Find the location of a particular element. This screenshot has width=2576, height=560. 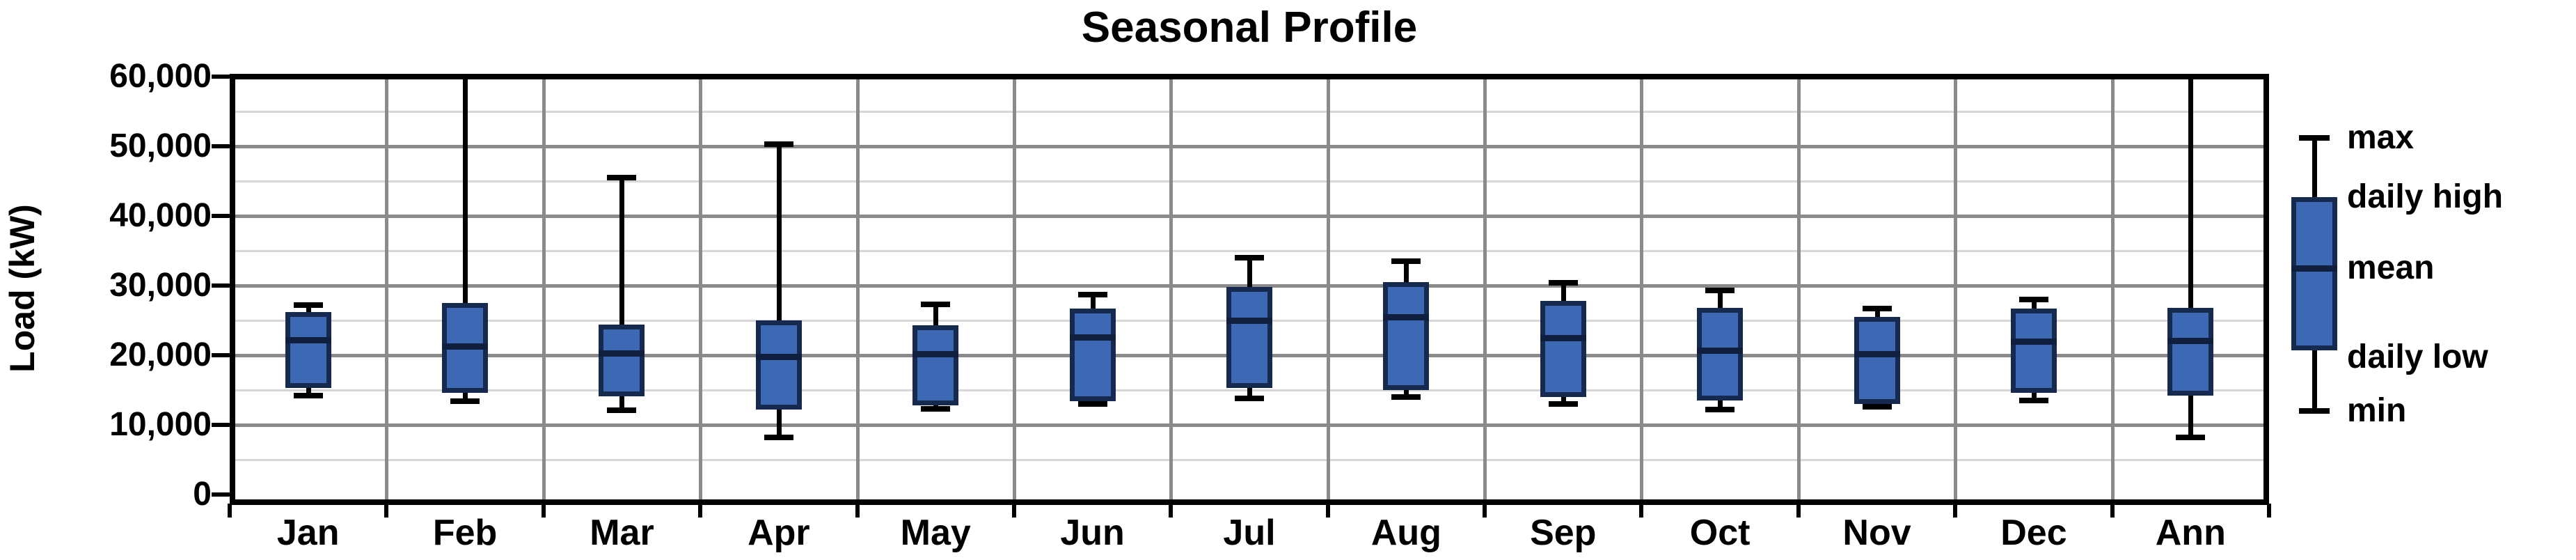

x-tick-label-jul: Jul is located at coordinates (1249, 533).